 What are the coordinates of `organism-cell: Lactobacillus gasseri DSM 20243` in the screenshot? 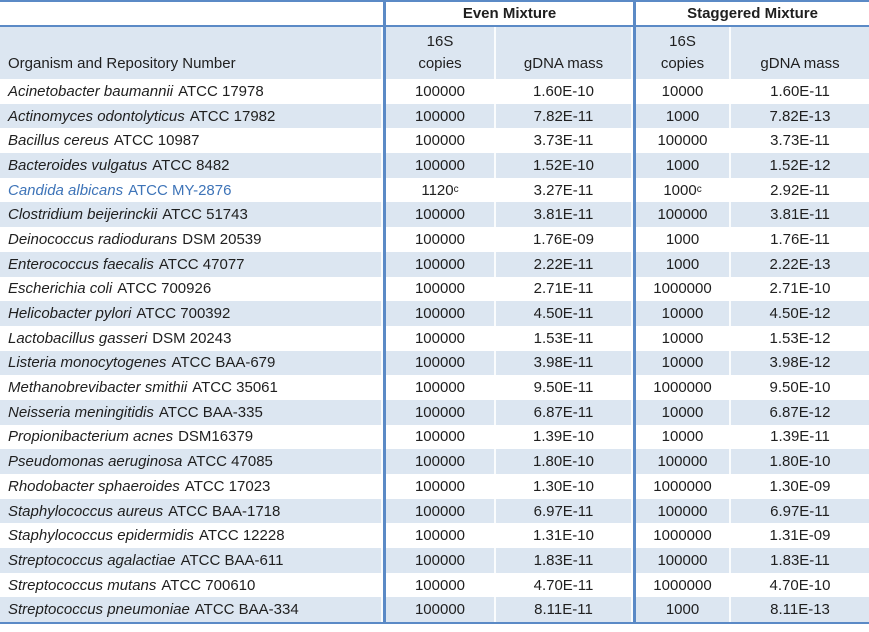 It's located at (191, 338).